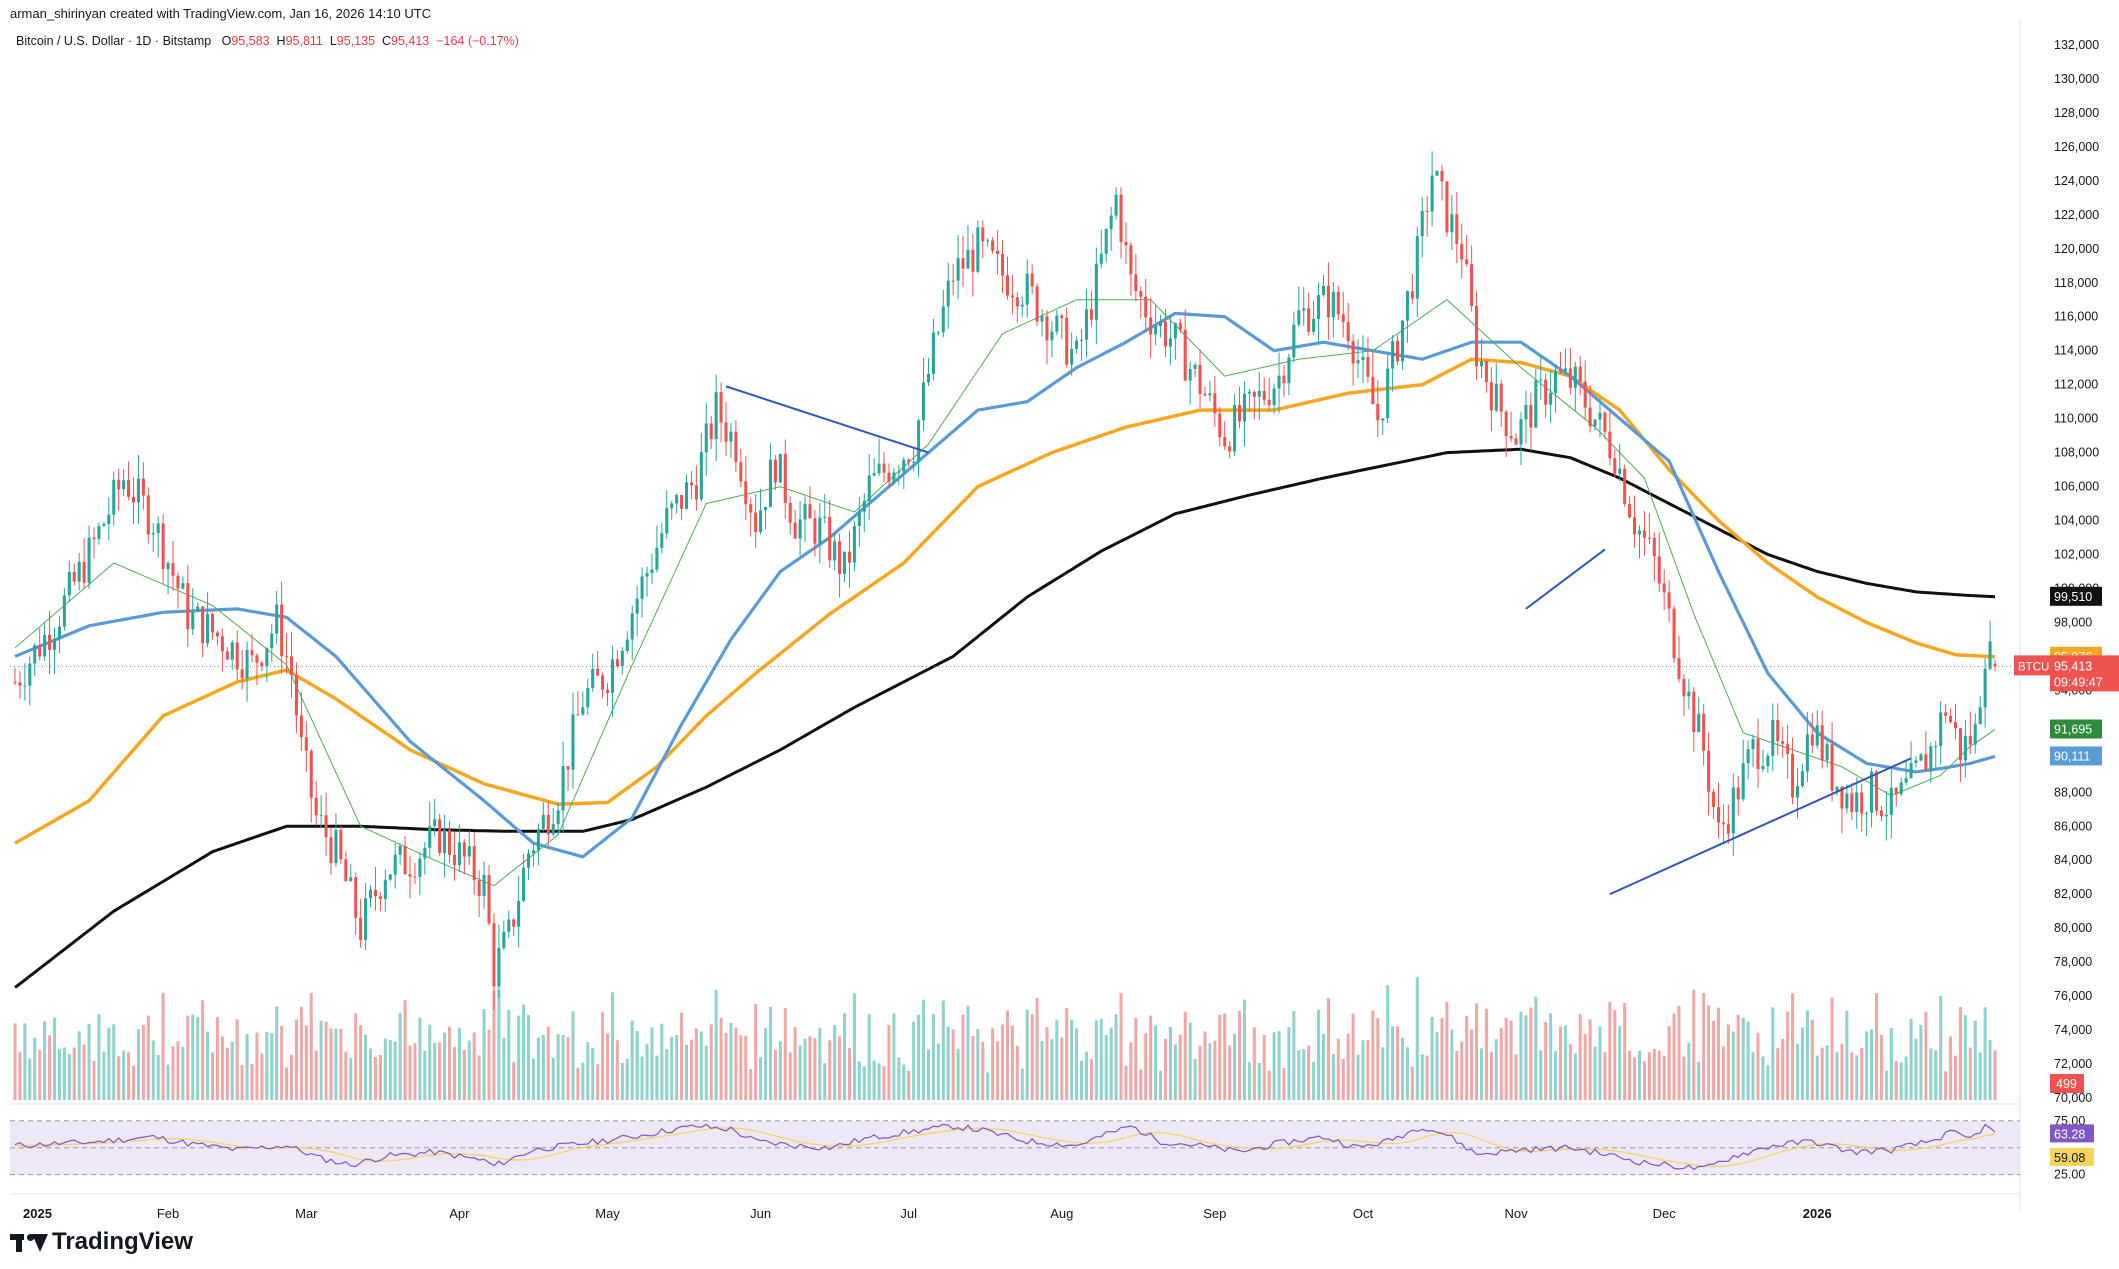  What do you see at coordinates (2076, 385) in the screenshot?
I see `y-tick-label: 112,000` at bounding box center [2076, 385].